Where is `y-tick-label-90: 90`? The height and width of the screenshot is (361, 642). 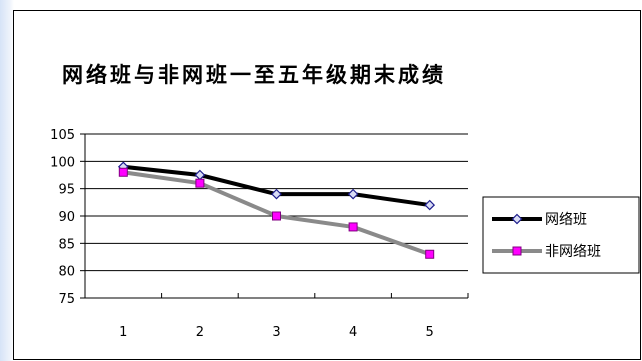 y-tick-label-90: 90 is located at coordinates (66, 217).